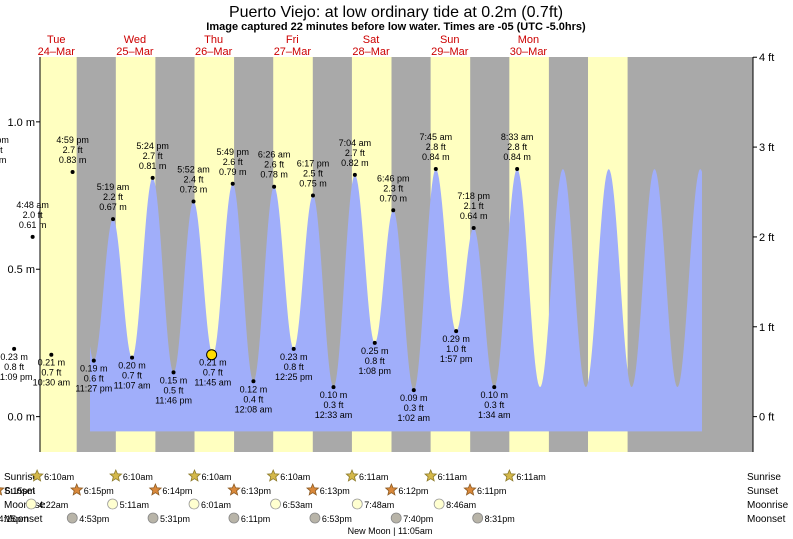 The image size is (793, 539). What do you see at coordinates (414, 418) in the screenshot?
I see `tide-label: 1:02 am` at bounding box center [414, 418].